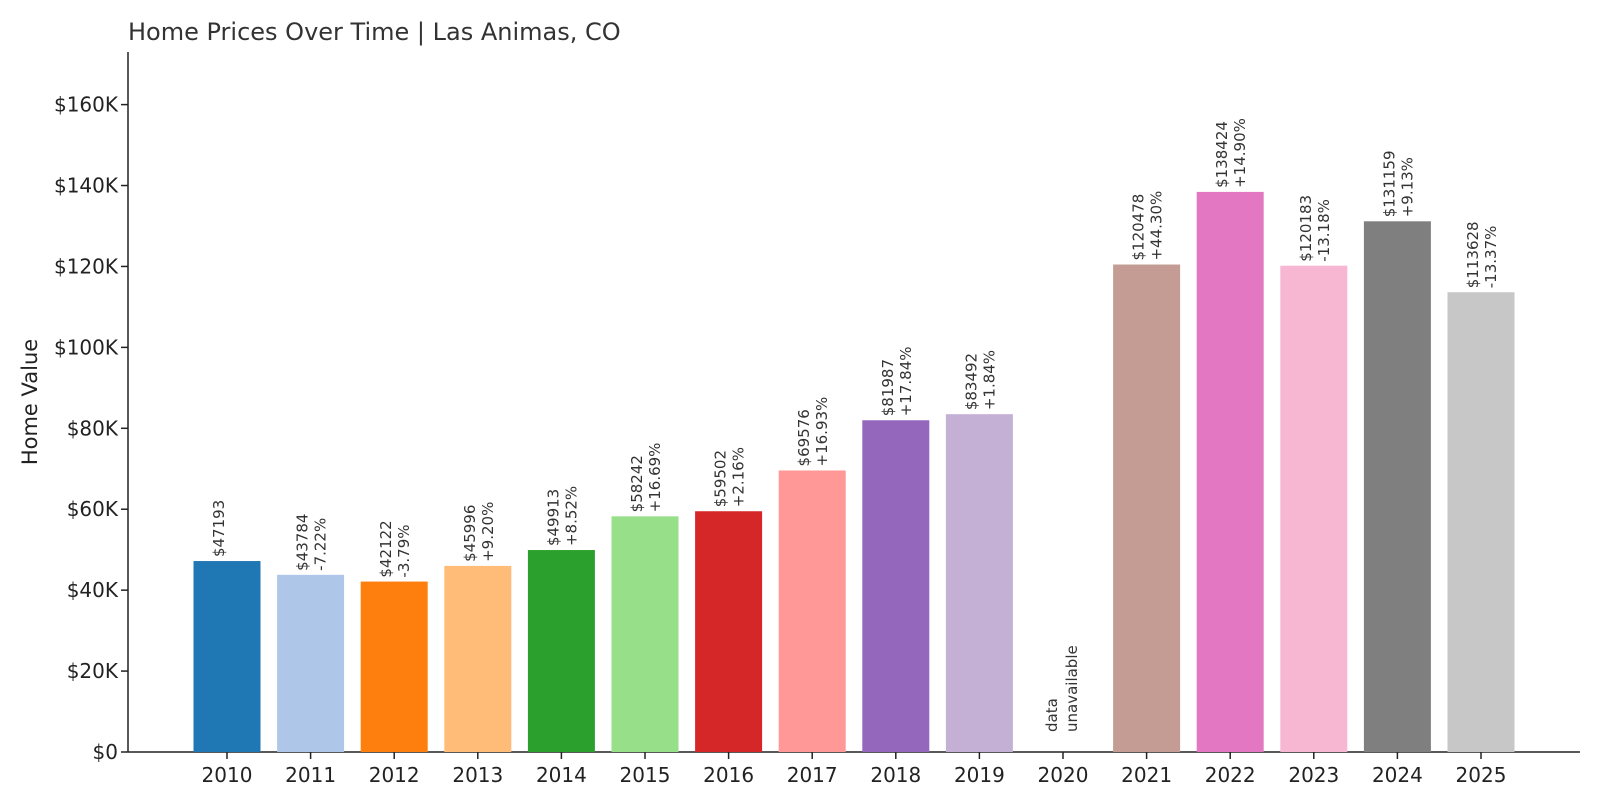 The height and width of the screenshot is (800, 1600). What do you see at coordinates (321, 544) in the screenshot?
I see `bar-change-label: -7.22%` at bounding box center [321, 544].